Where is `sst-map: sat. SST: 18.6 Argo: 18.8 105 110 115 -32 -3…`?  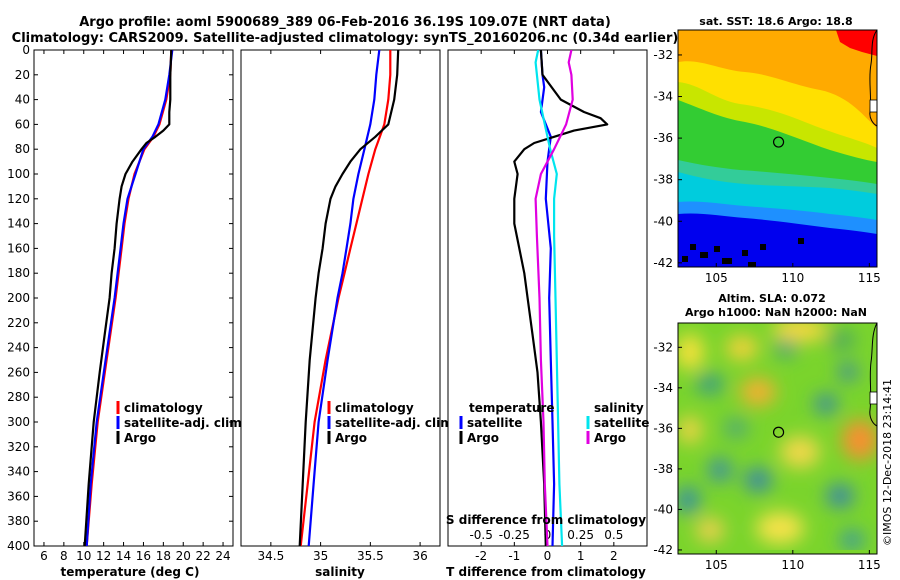 sst-map: sat. SST: 18.6 Argo: 18.8 105 110 115 -32 -3… is located at coordinates (766, 150).